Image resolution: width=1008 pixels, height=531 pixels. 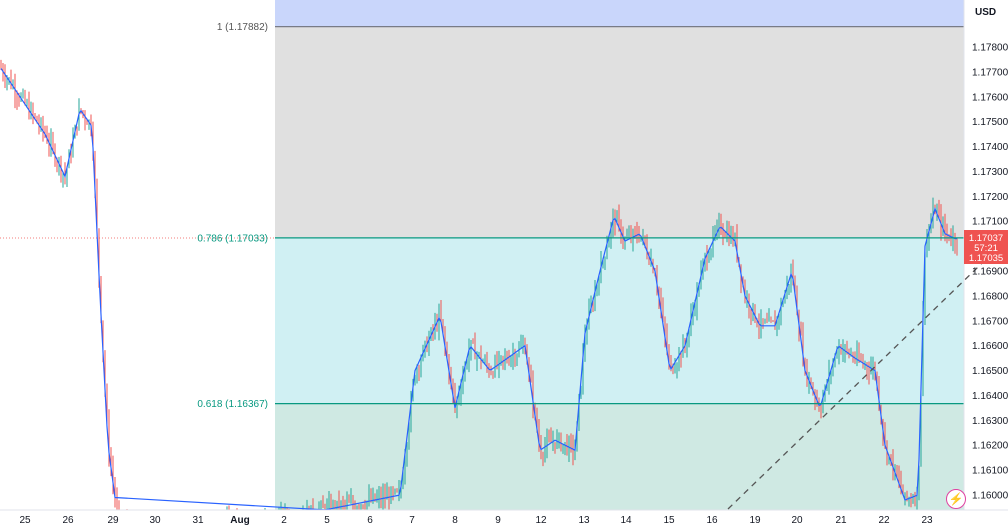 What do you see at coordinates (990, 197) in the screenshot?
I see `price-tick-label: 1.17200` at bounding box center [990, 197].